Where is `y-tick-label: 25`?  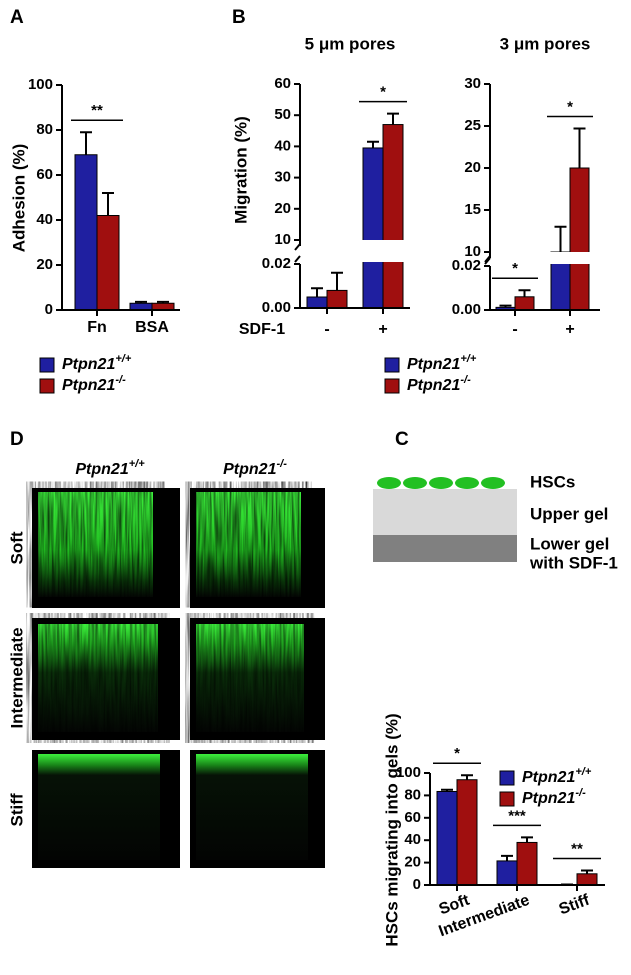
y-tick-label: 25 is located at coordinates (472, 125).